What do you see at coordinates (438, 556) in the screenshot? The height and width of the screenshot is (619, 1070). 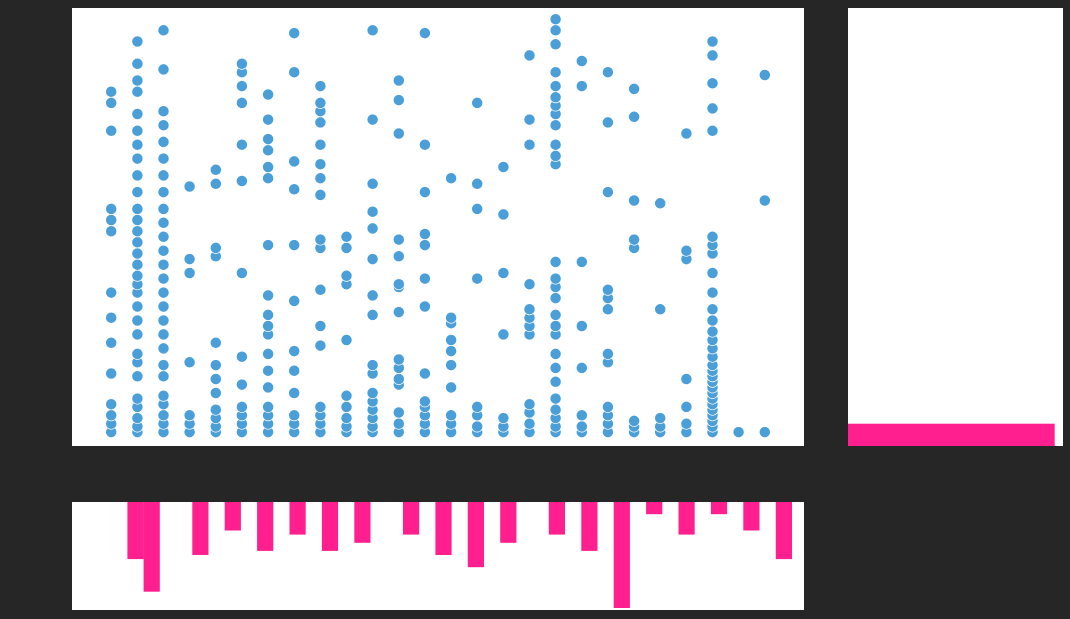 I see `x-histogram-panel` at bounding box center [438, 556].